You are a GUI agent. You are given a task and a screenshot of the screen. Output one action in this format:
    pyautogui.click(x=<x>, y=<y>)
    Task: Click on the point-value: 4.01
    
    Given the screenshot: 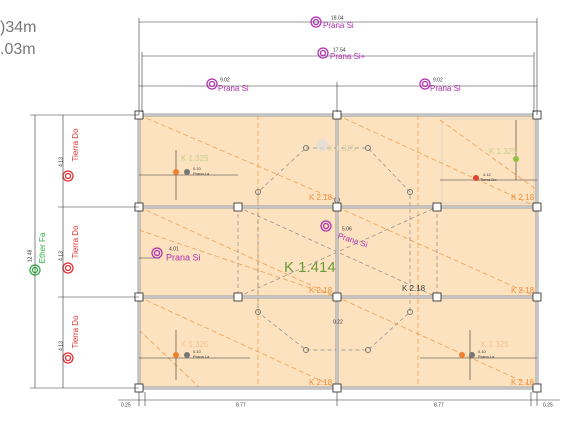 What is the action you would take?
    pyautogui.click(x=174, y=249)
    